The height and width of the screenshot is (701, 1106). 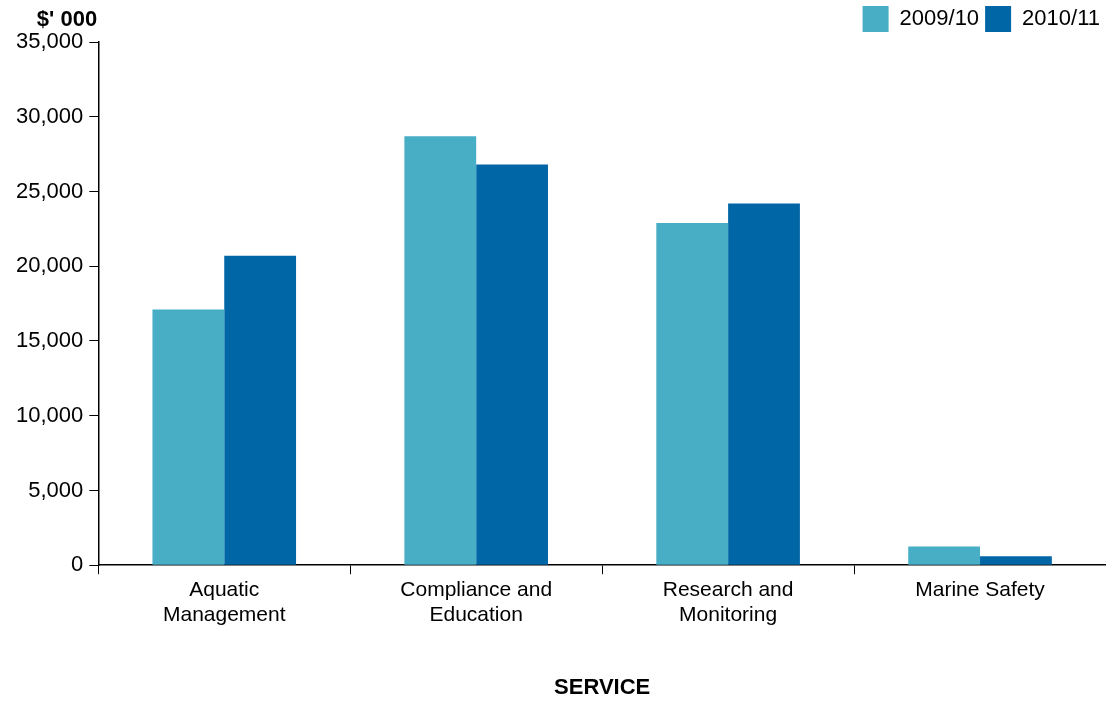 I want to click on y-tick-label: 30,000, so click(x=49, y=115).